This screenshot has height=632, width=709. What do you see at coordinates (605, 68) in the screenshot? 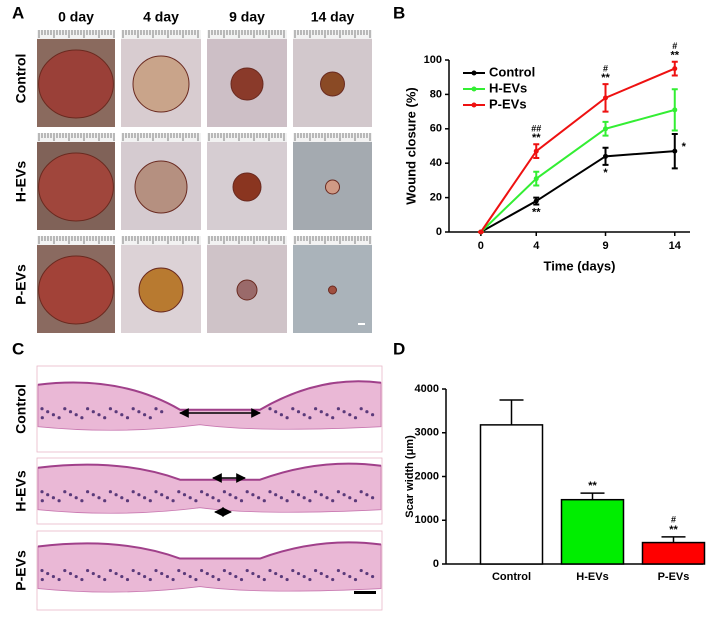
I see `significance-hash: #` at bounding box center [605, 68].